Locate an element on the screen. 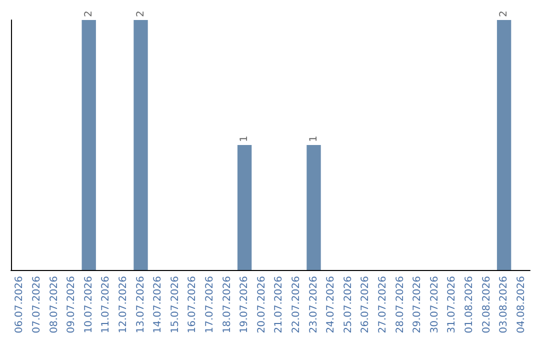 This screenshot has height=340, width=540. x-tick-label: 12.07.2026 is located at coordinates (123, 305).